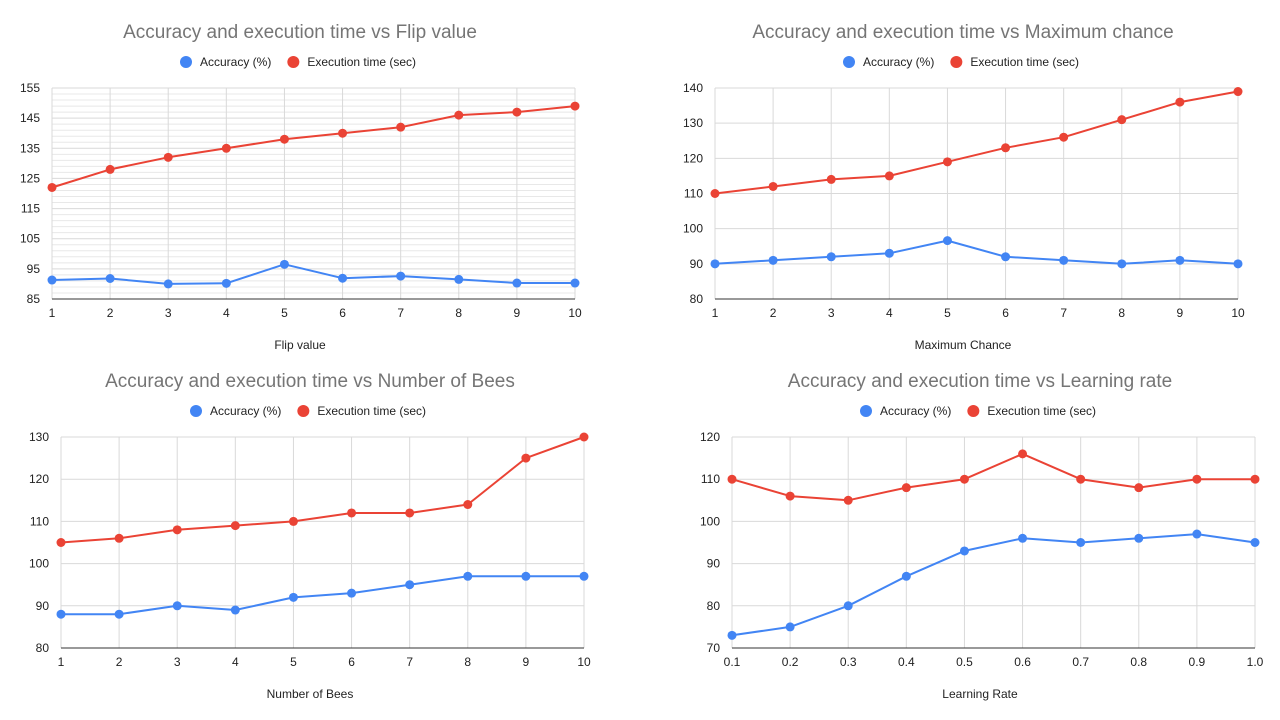 The height and width of the screenshot is (720, 1280). What do you see at coordinates (710, 437) in the screenshot?
I see `y-tick-label: 120` at bounding box center [710, 437].